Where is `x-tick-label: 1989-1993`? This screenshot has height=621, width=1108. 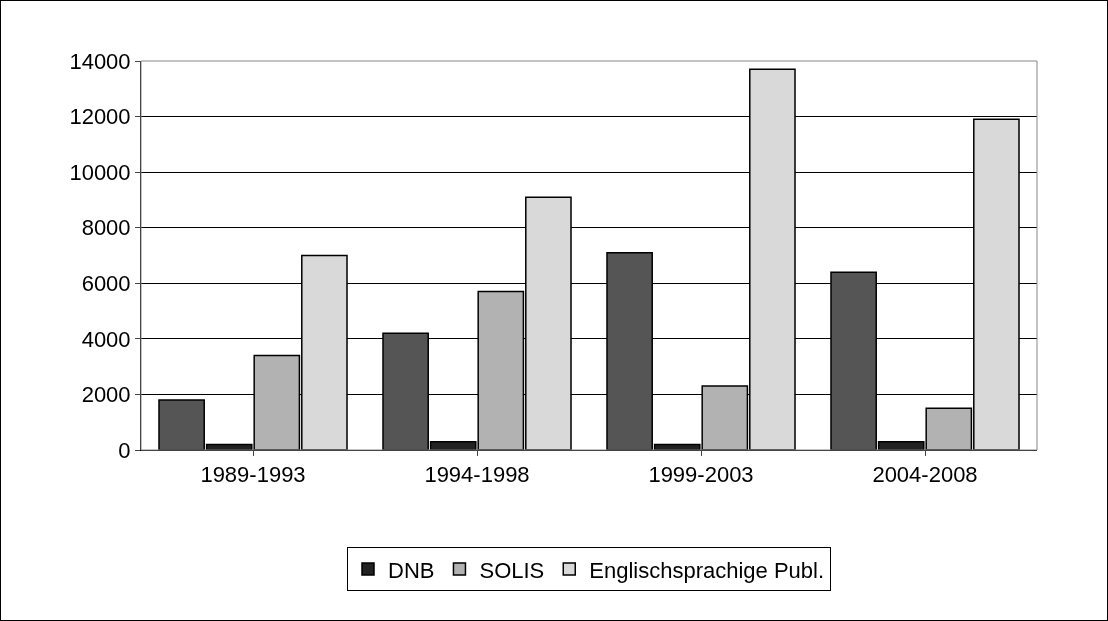
x-tick-label: 1989-1993 is located at coordinates (253, 475).